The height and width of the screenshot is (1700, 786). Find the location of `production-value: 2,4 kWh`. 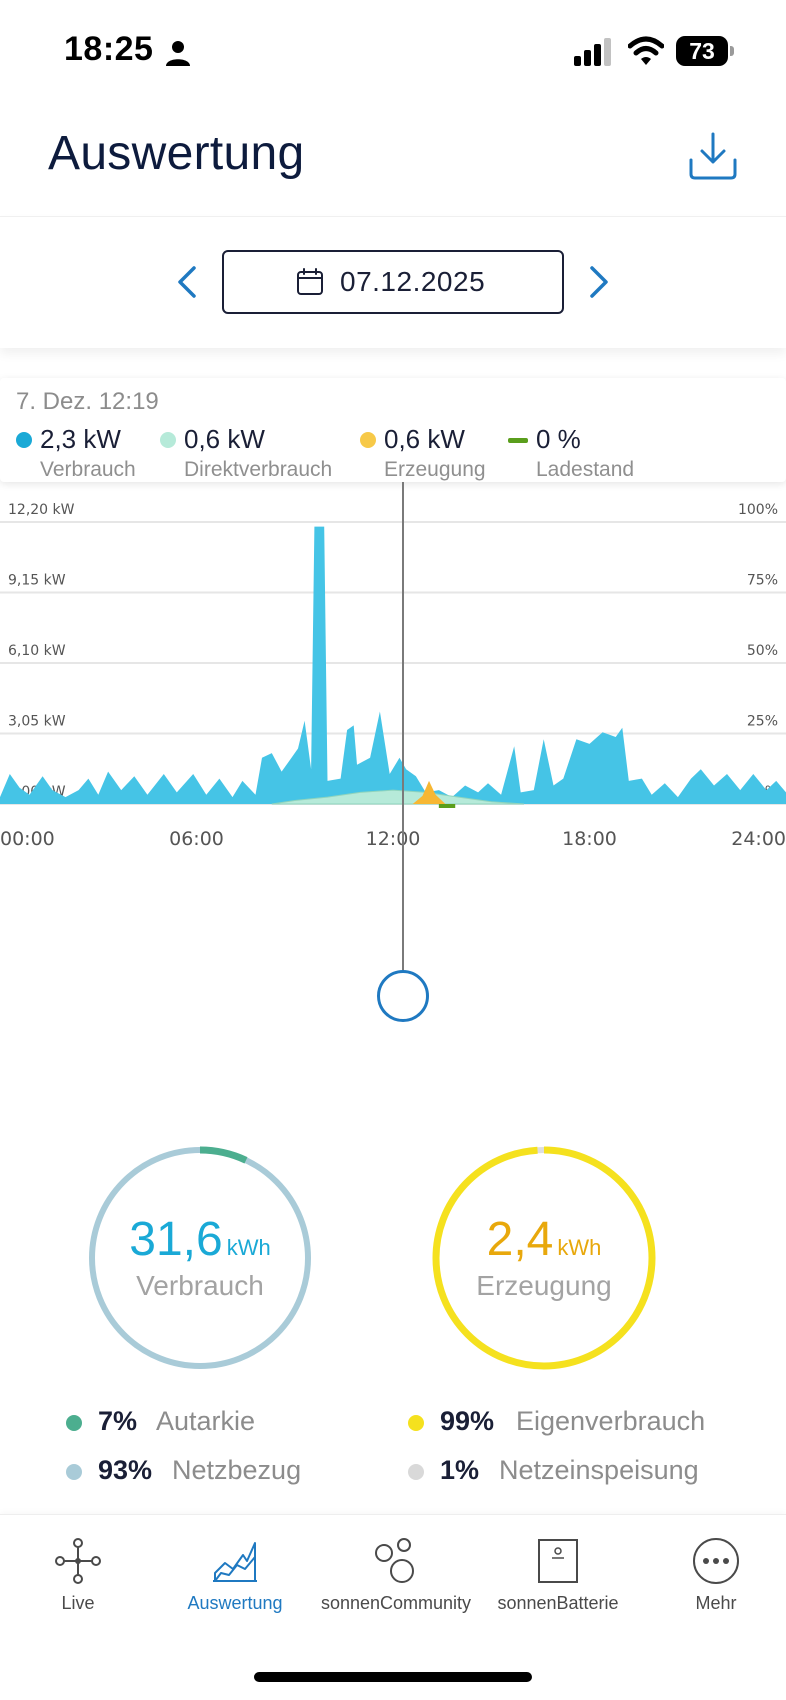

production-value: 2,4 kWh is located at coordinates (544, 1239).